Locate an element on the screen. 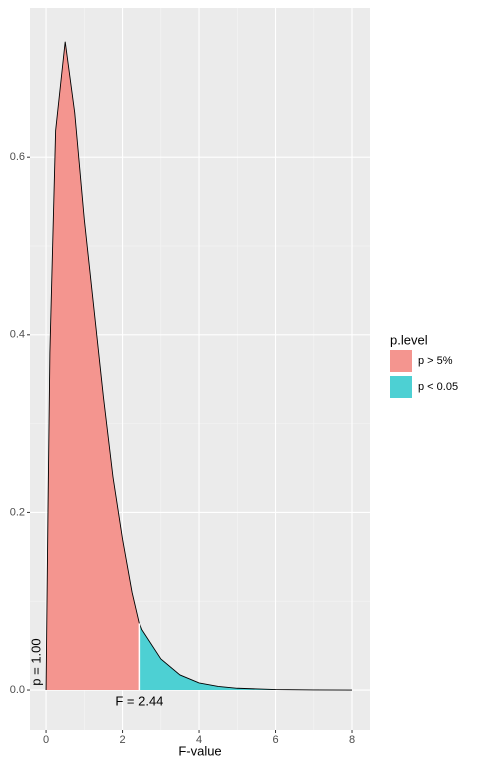  x-axis-title: F-value is located at coordinates (199, 750).